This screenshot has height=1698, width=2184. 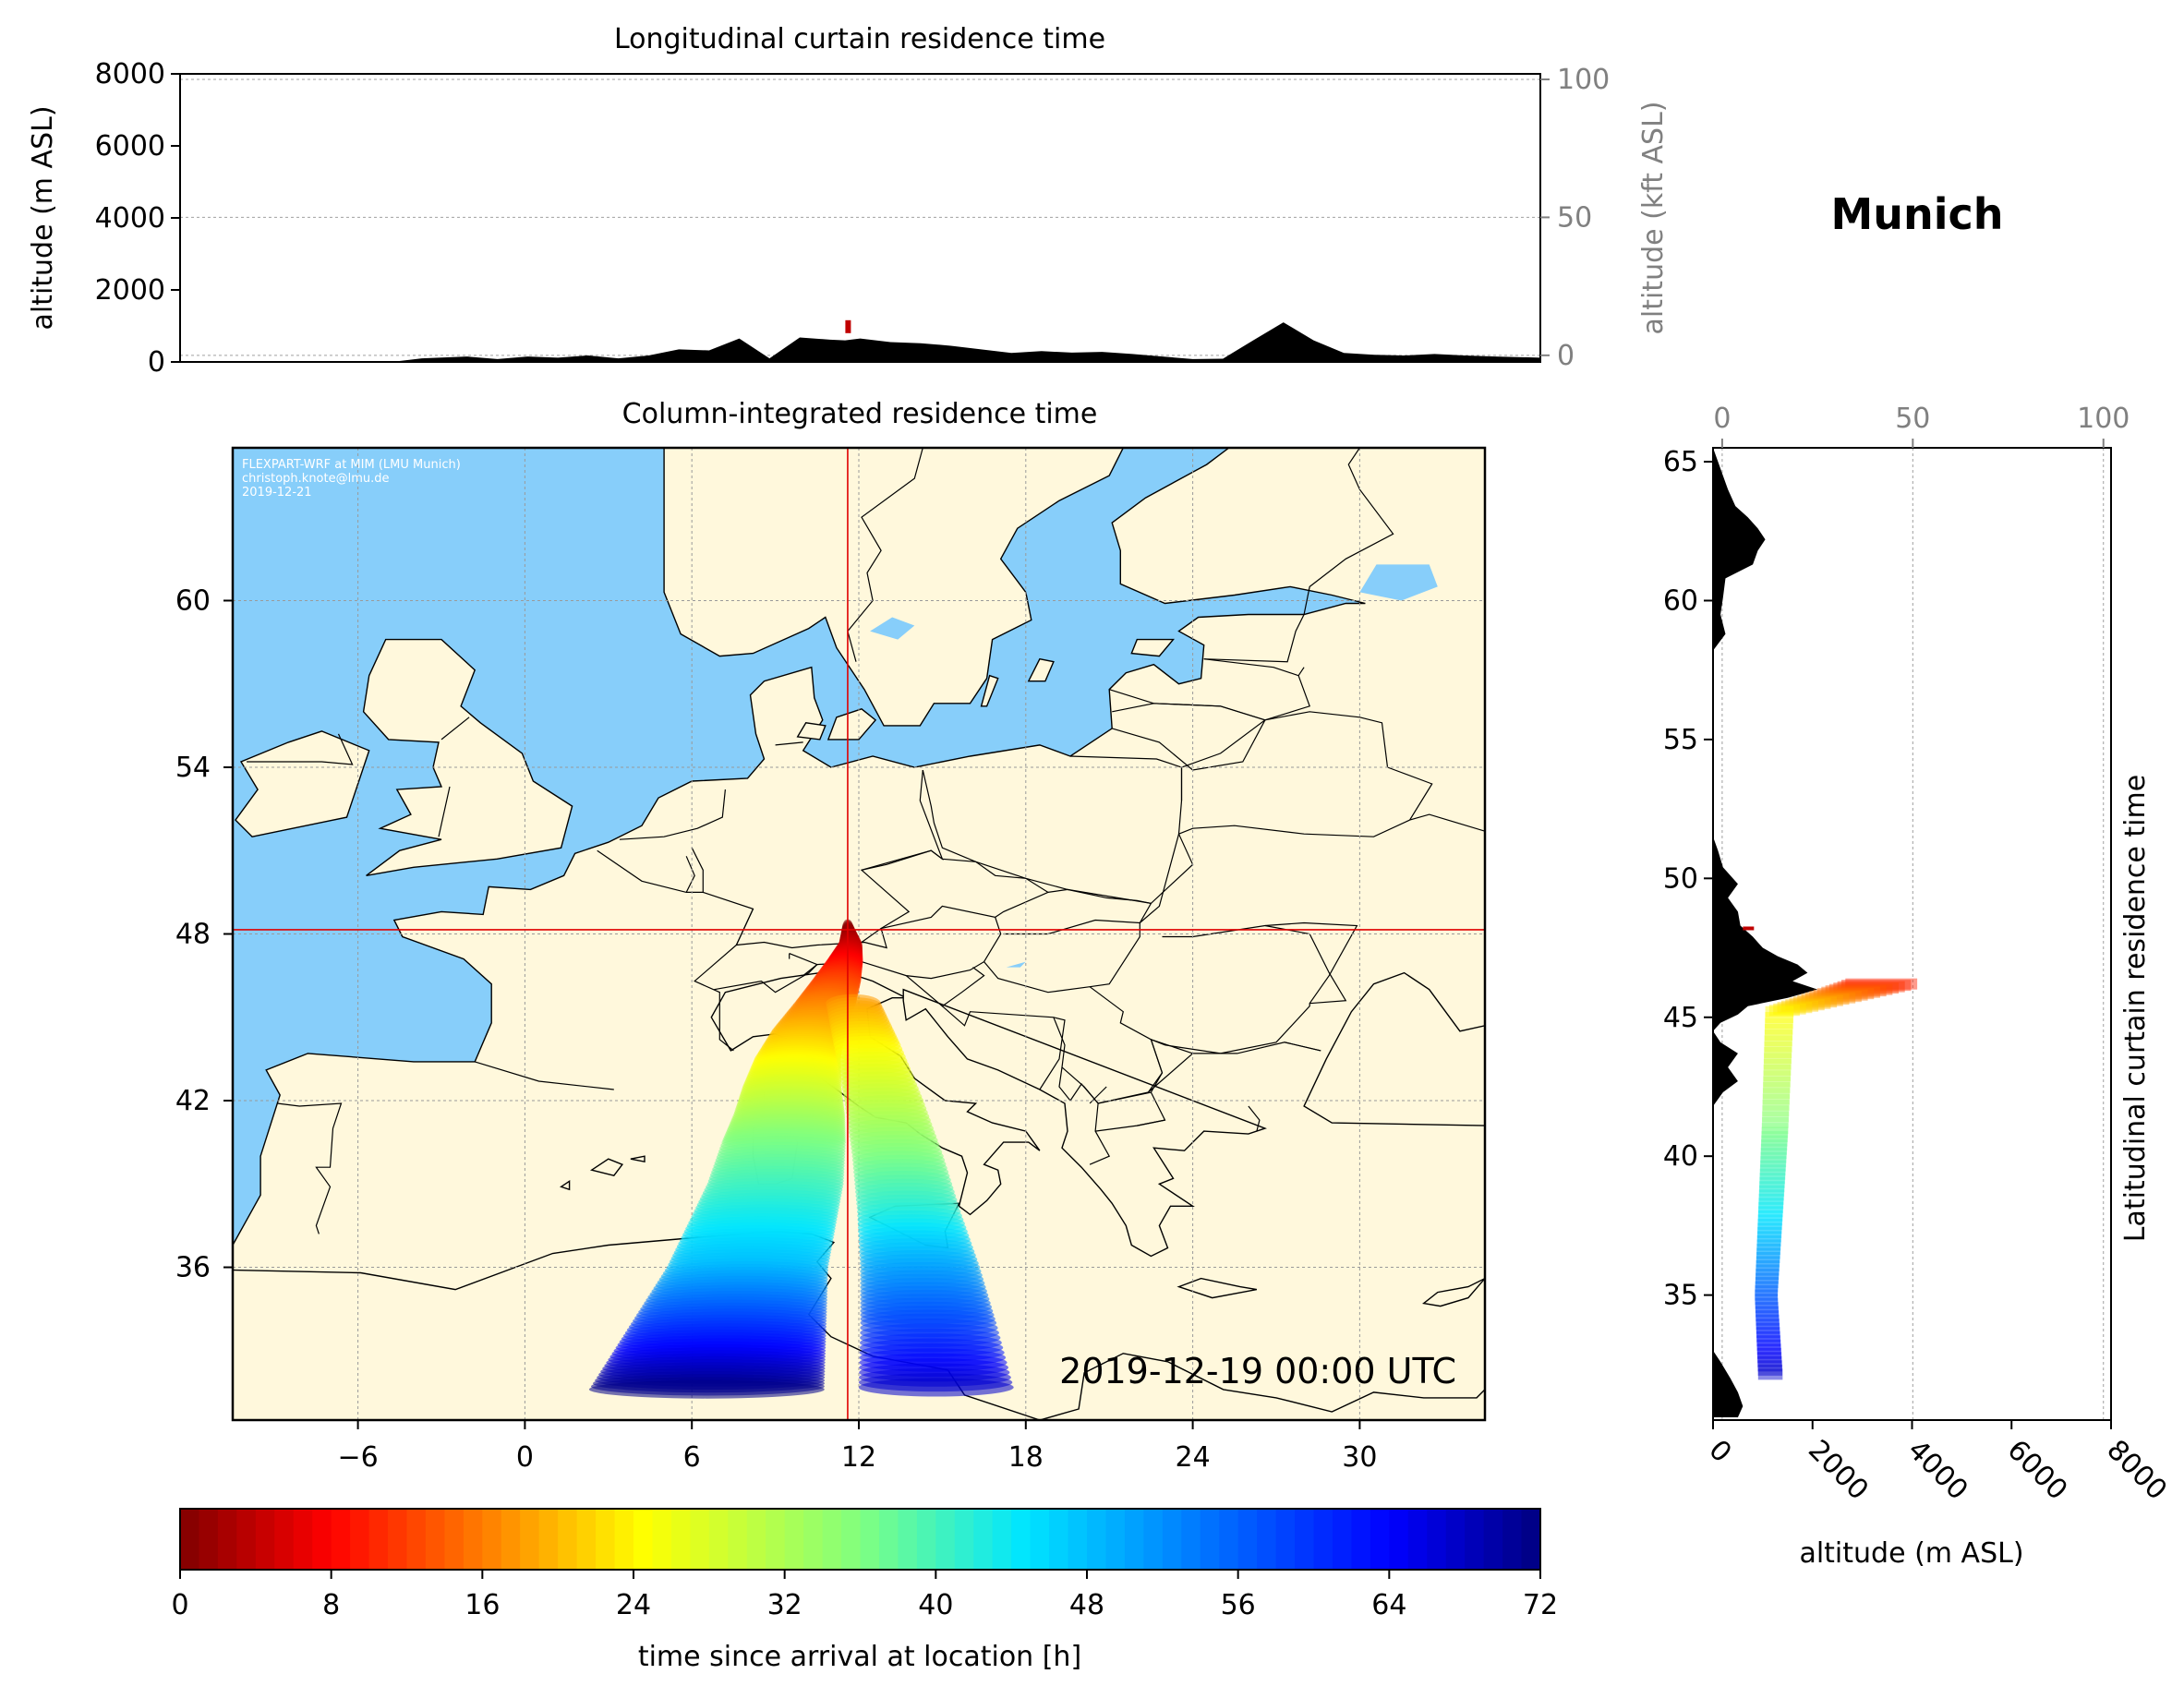 What do you see at coordinates (1398, 582) in the screenshot?
I see `lake-ladoga` at bounding box center [1398, 582].